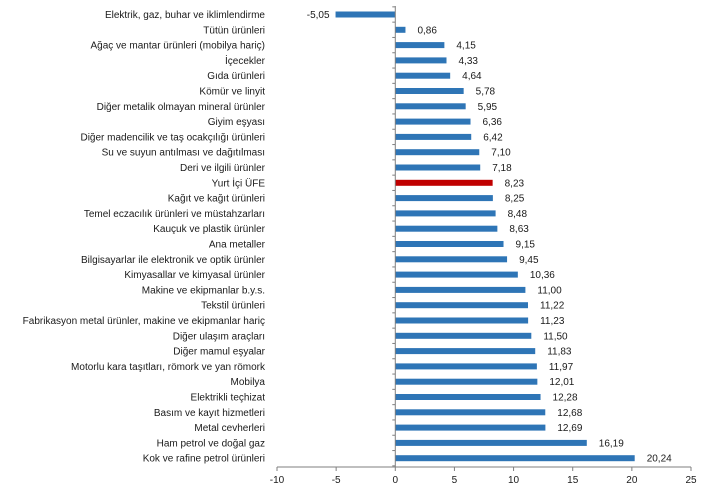 The height and width of the screenshot is (493, 705). Describe the element at coordinates (569, 428) in the screenshot. I see `data-label: 12,69` at that location.